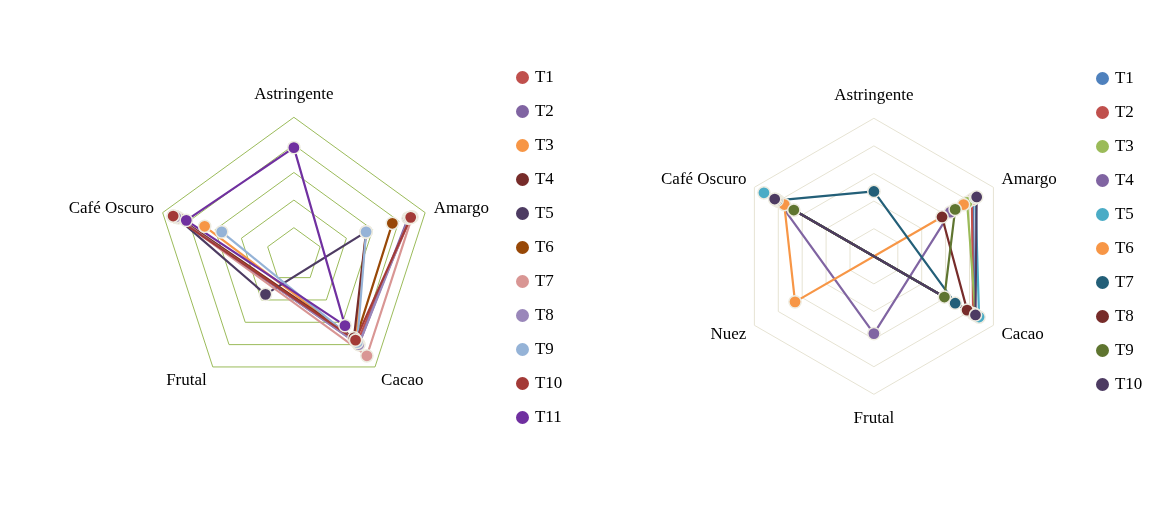 The height and width of the screenshot is (517, 1171). What do you see at coordinates (728, 333) in the screenshot?
I see `spoke-label: Nuez` at bounding box center [728, 333].